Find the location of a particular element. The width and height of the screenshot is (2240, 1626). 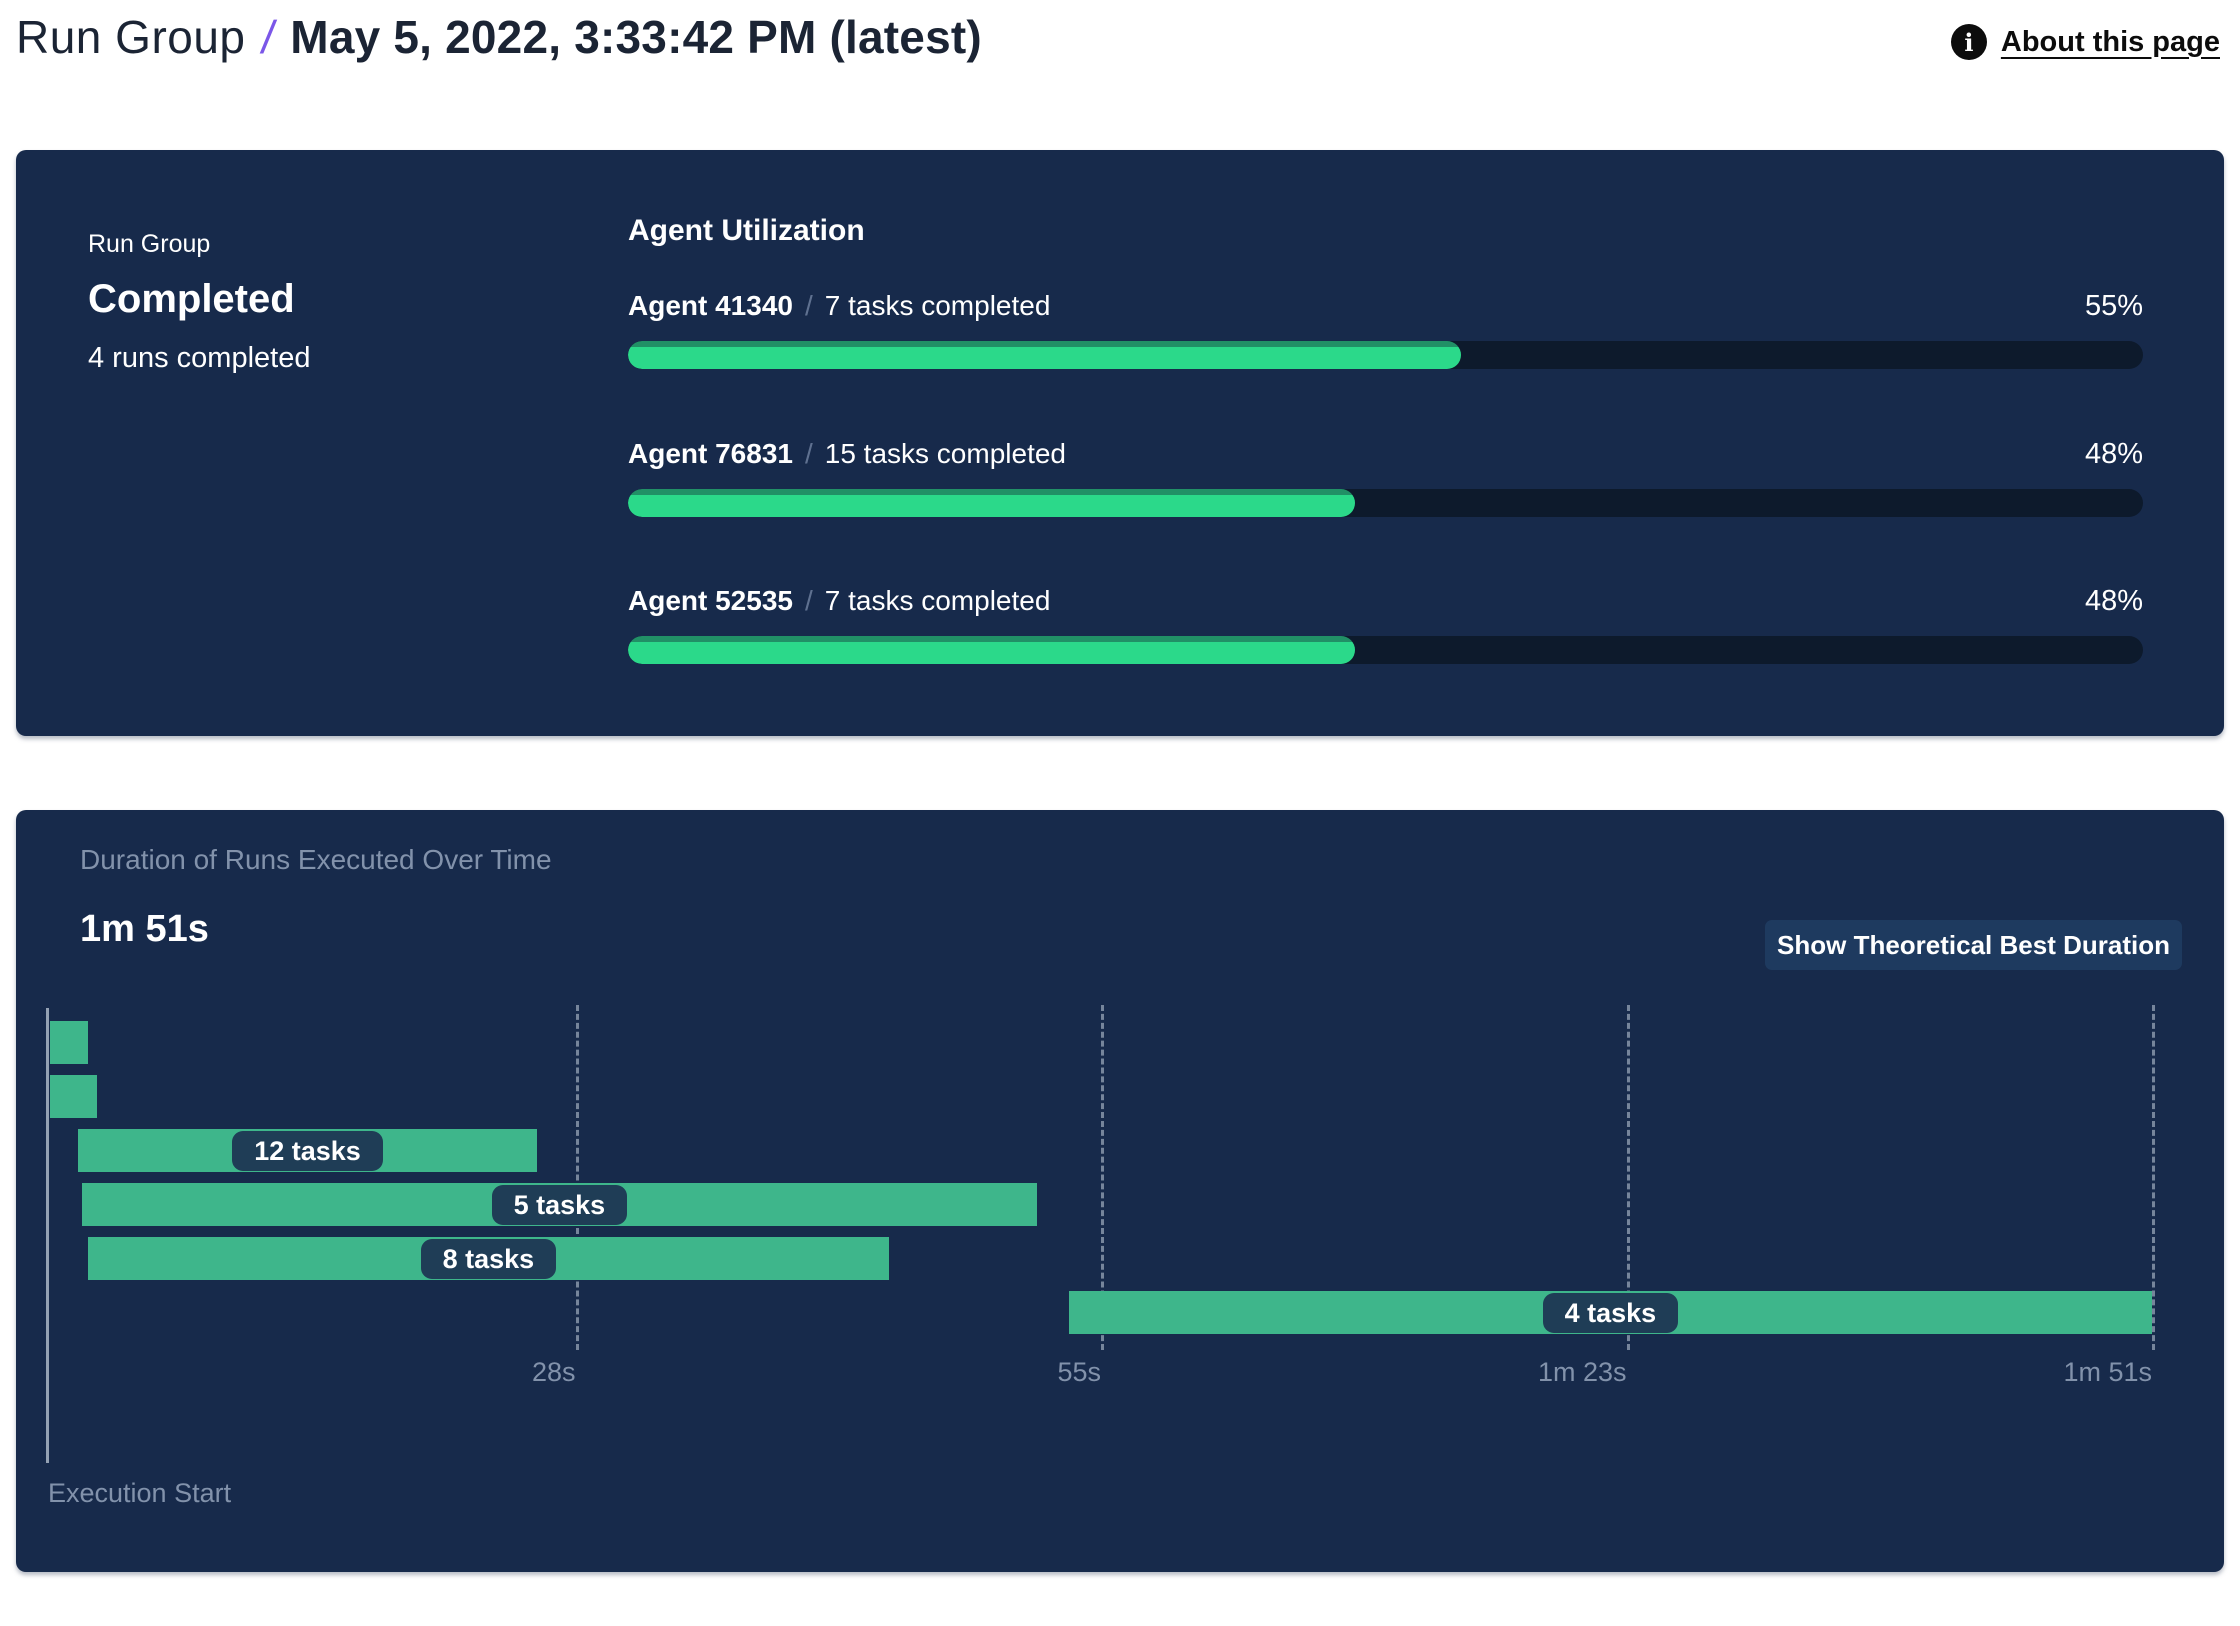

agent-utilization-heading: Agent Utilization is located at coordinates (746, 230).